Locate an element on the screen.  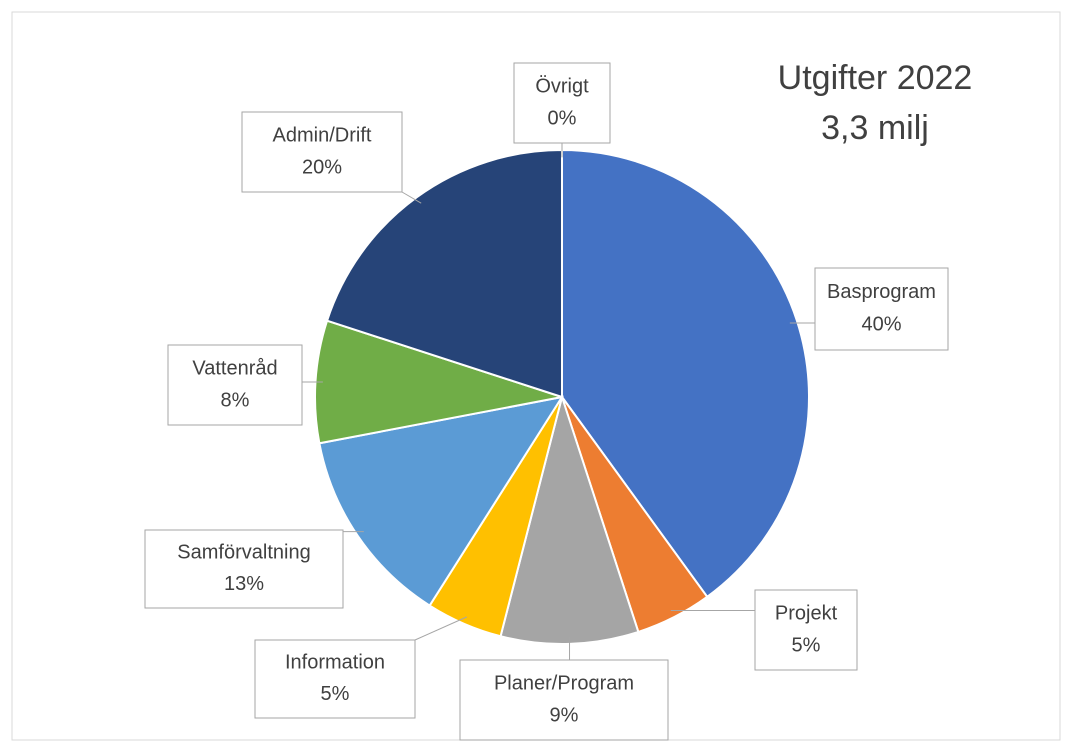
label-category: Admin/Drift is located at coordinates (322, 135).